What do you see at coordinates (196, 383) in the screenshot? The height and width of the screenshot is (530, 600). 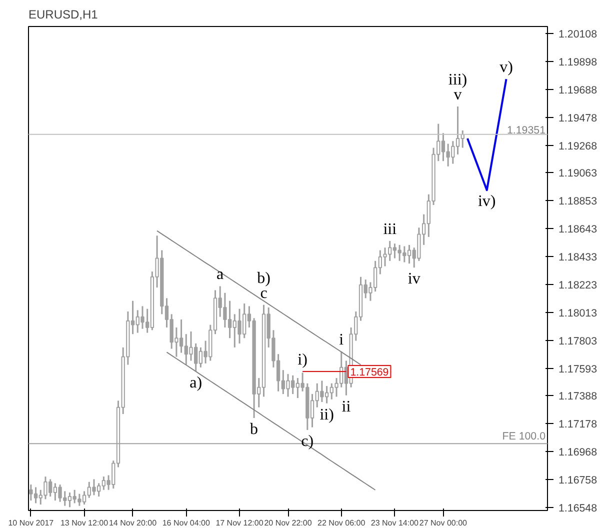 I see `annotation: a)` at bounding box center [196, 383].